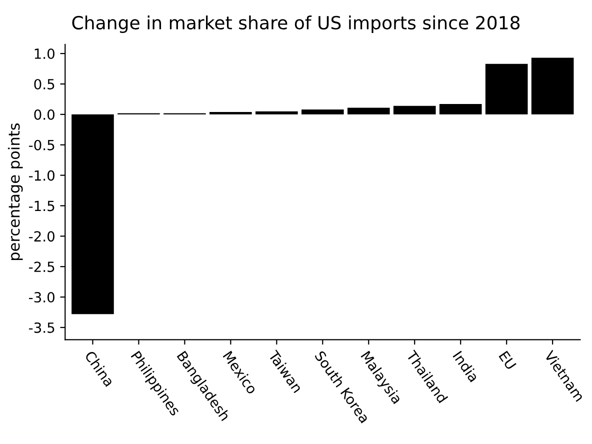 The height and width of the screenshot is (444, 592). What do you see at coordinates (44, 114) in the screenshot?
I see `y-tick-label: 0.0` at bounding box center [44, 114].